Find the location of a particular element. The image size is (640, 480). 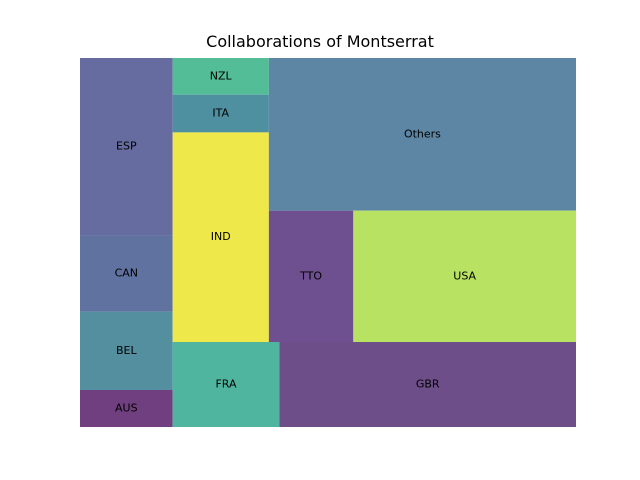

treemap-rect-can is located at coordinates (126, 273).